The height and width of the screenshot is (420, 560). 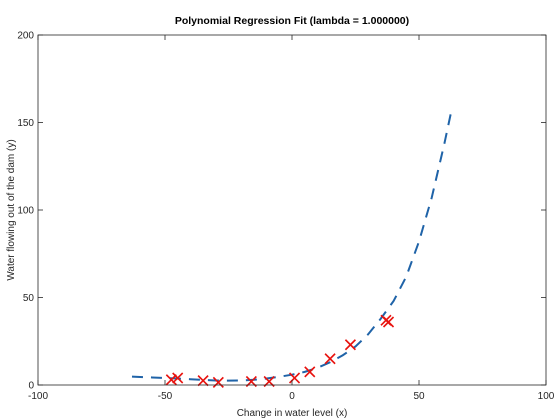 What do you see at coordinates (25, 211) in the screenshot?
I see `y-tick-label: 100` at bounding box center [25, 211].